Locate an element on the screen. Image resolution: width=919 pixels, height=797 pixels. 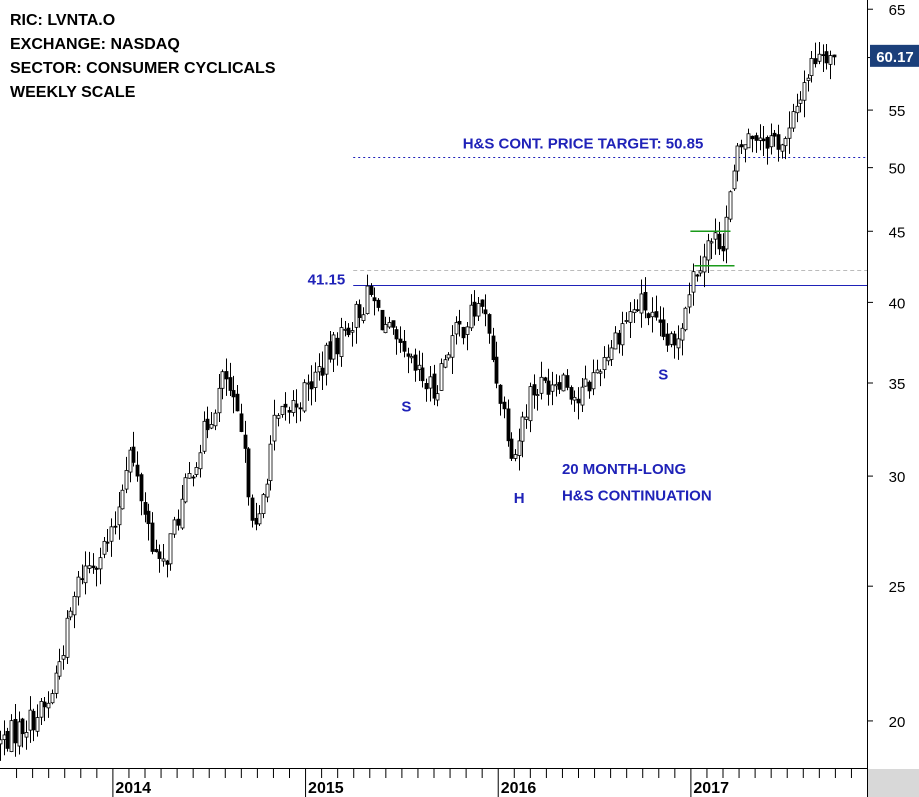
x-tick-label: 2015 is located at coordinates (326, 788).